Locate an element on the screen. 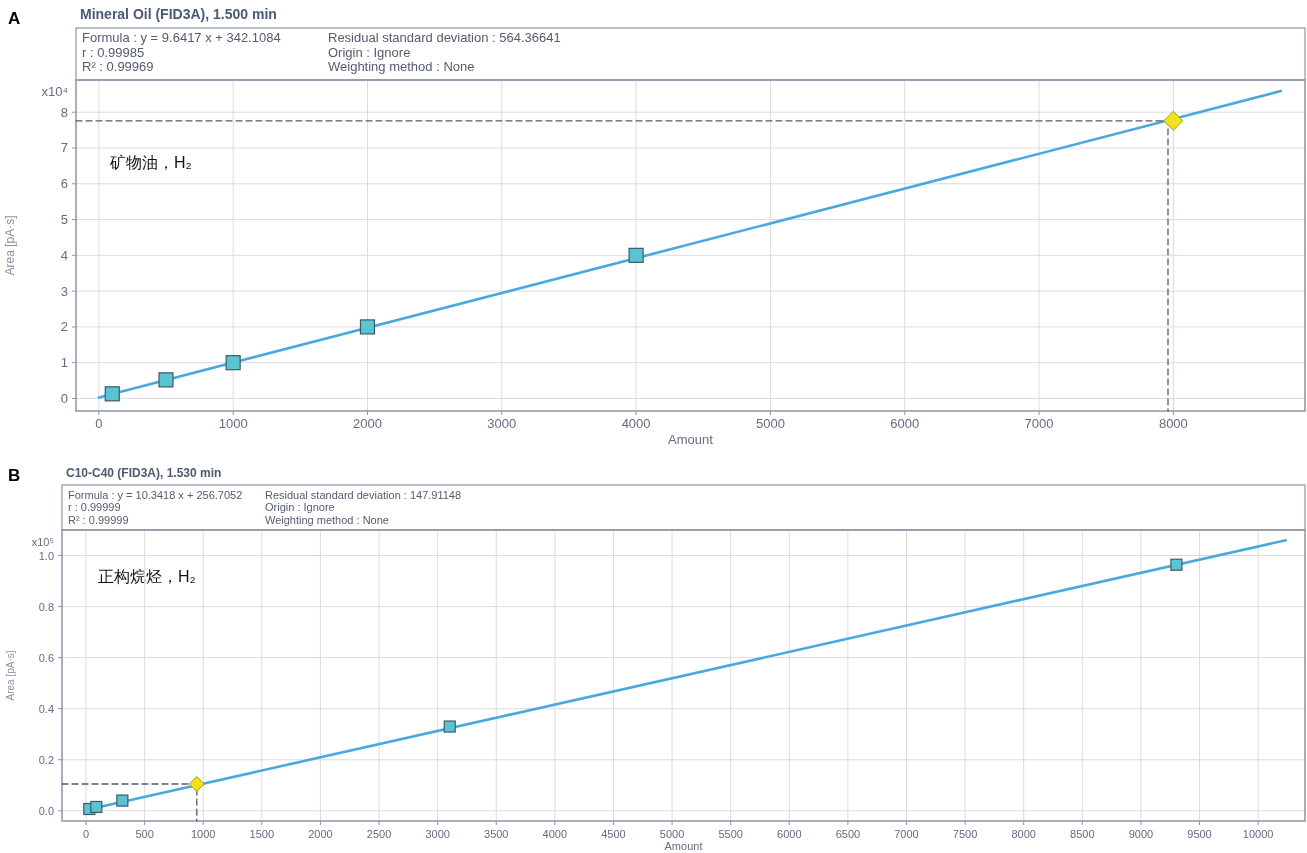 The width and height of the screenshot is (1307, 853). text: A is located at coordinates (14, 18).